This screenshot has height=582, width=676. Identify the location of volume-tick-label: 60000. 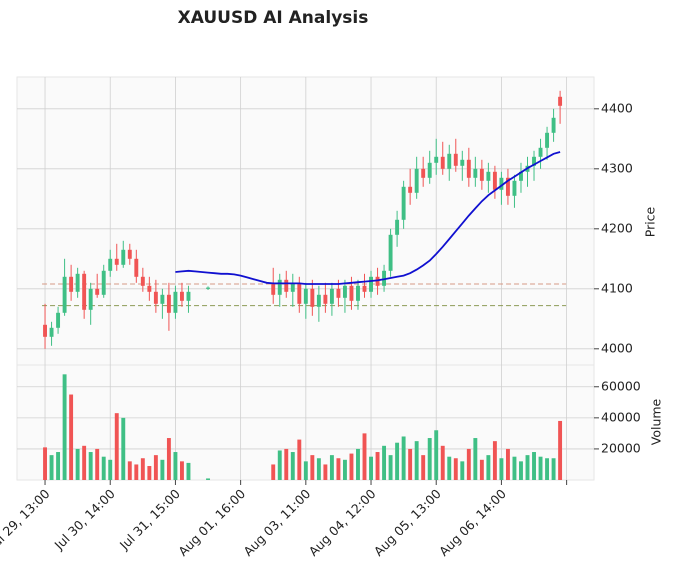
(621, 385).